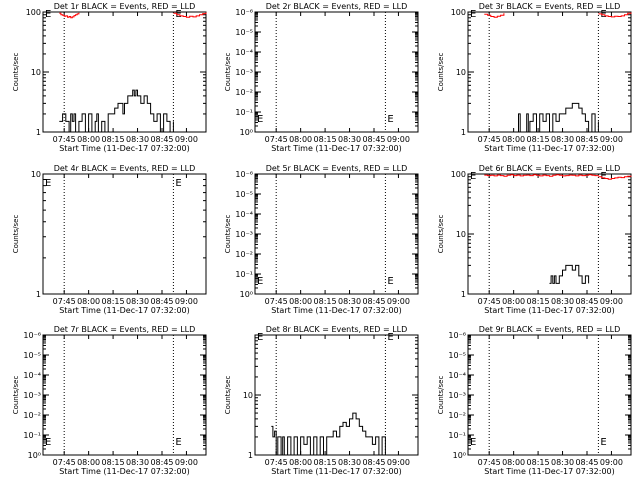 The width and height of the screenshot is (640, 480). I want to click on plot-title: Det 9r BLACK = Events, RED = LLD, so click(550, 329).